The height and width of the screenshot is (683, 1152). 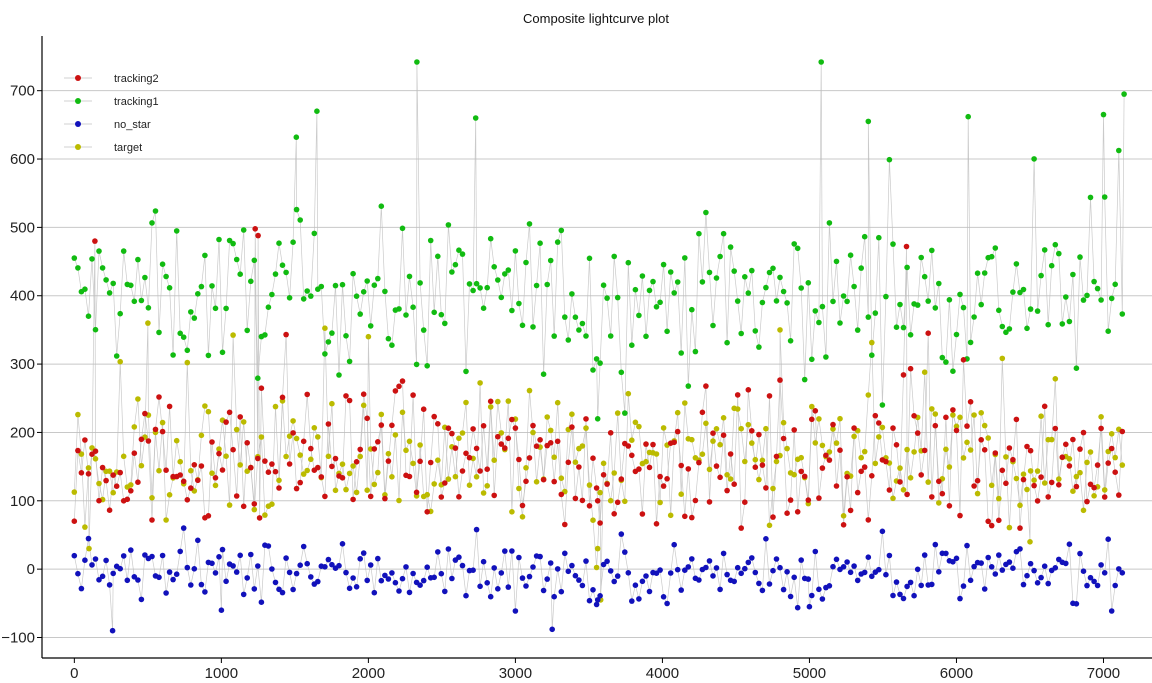 I want to click on y-tick-label: 400, so click(x=22, y=296).